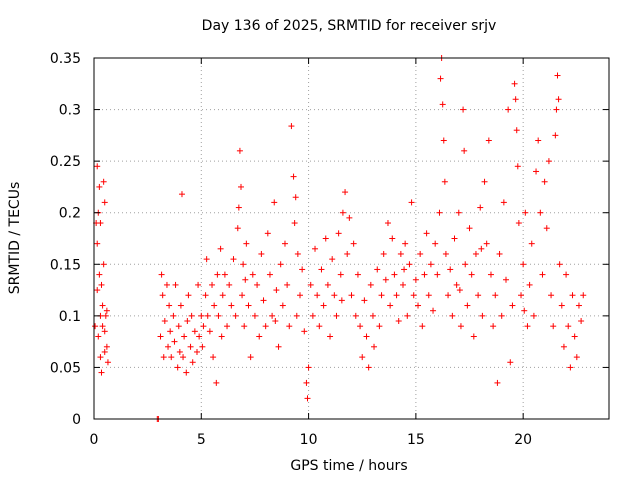 This screenshot has height=480, width=640. What do you see at coordinates (348, 466) in the screenshot?
I see `x-axis-label: GPS time / hours` at bounding box center [348, 466].